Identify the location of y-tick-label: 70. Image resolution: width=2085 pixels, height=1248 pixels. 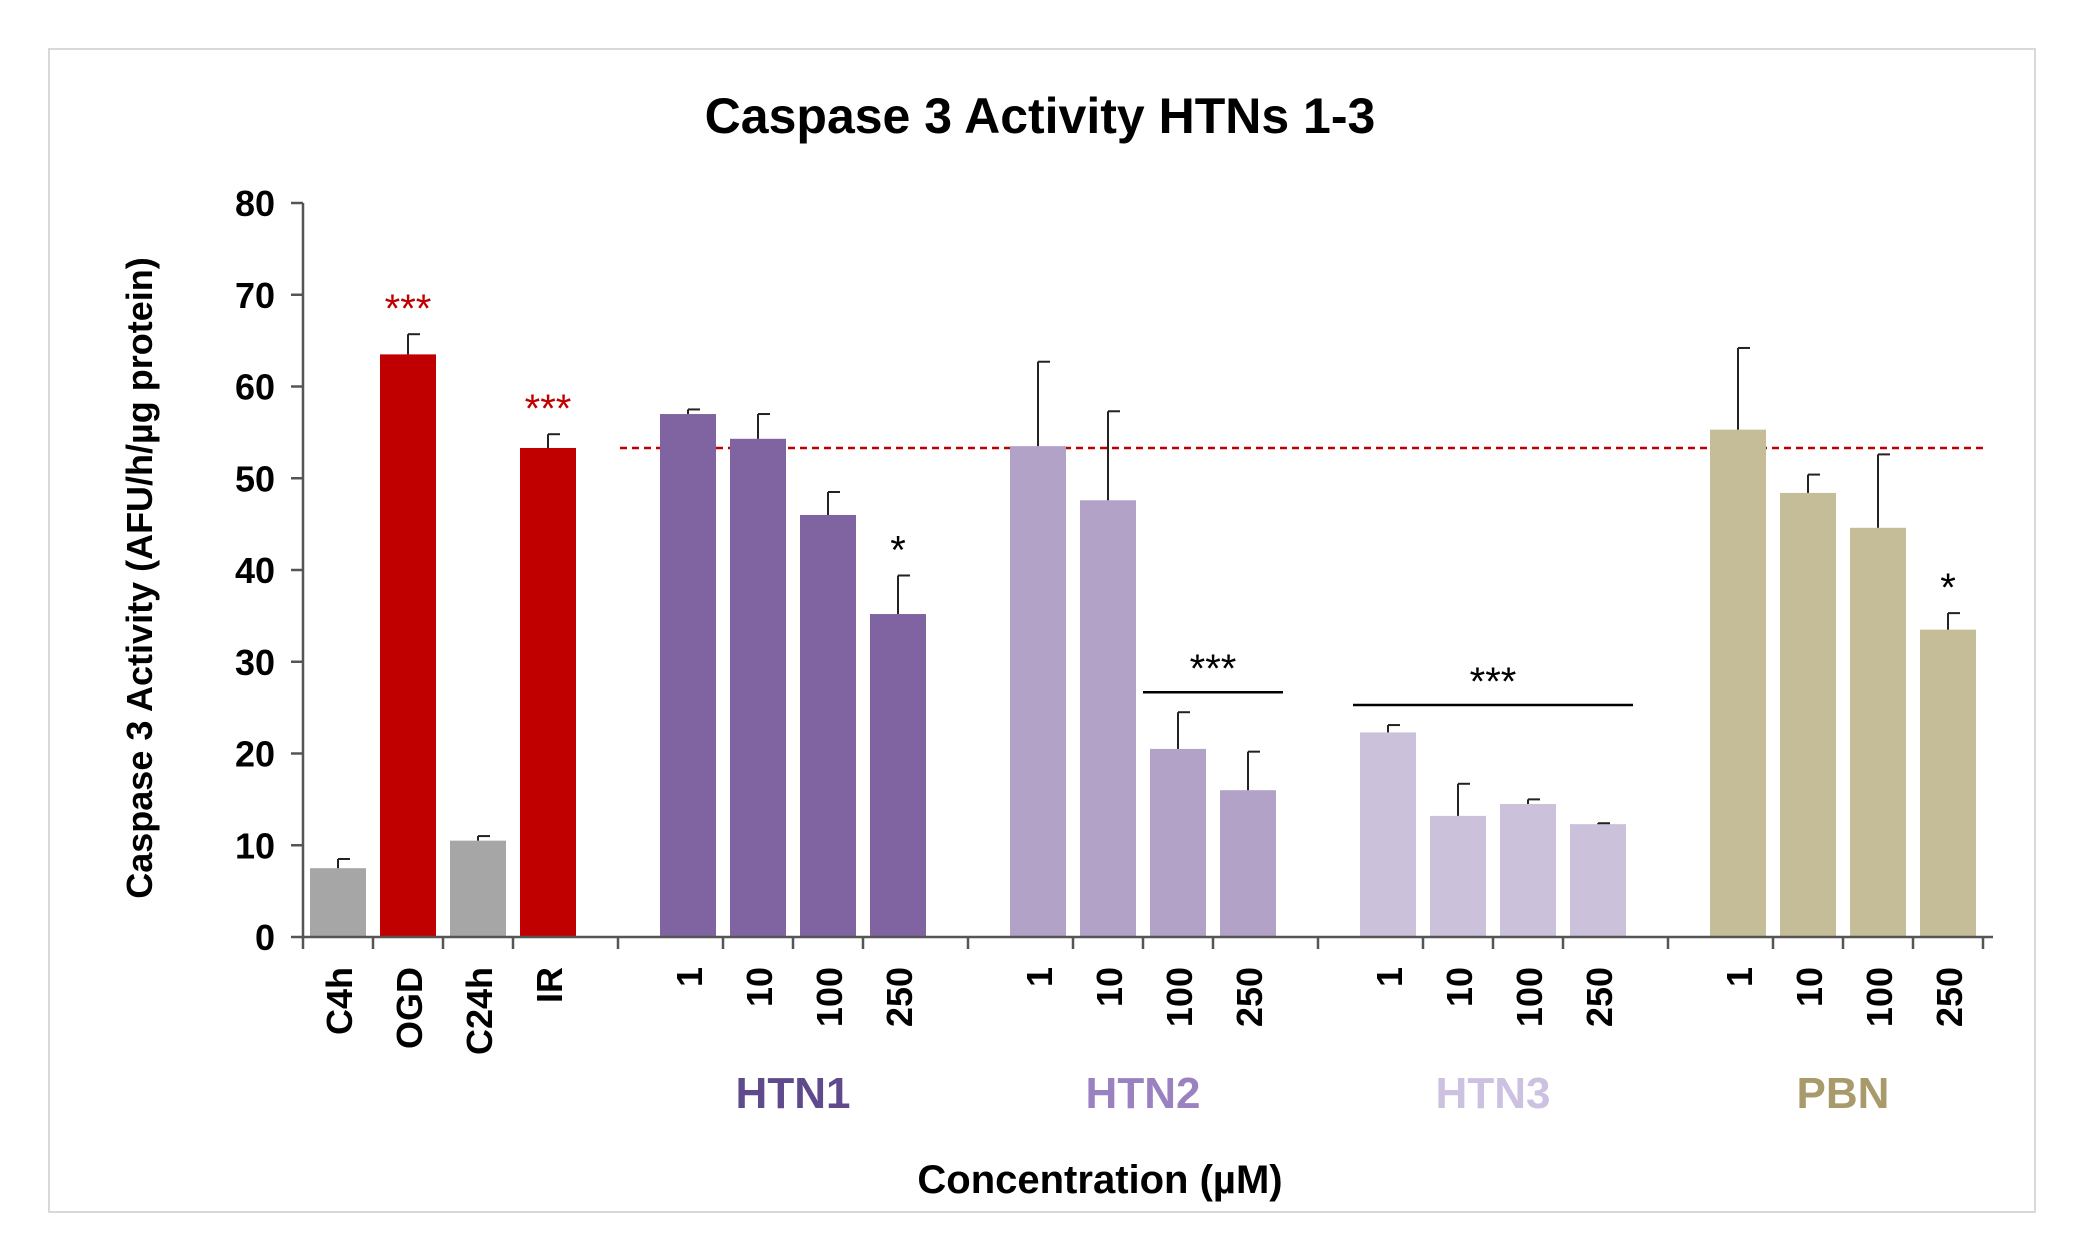
(255, 295).